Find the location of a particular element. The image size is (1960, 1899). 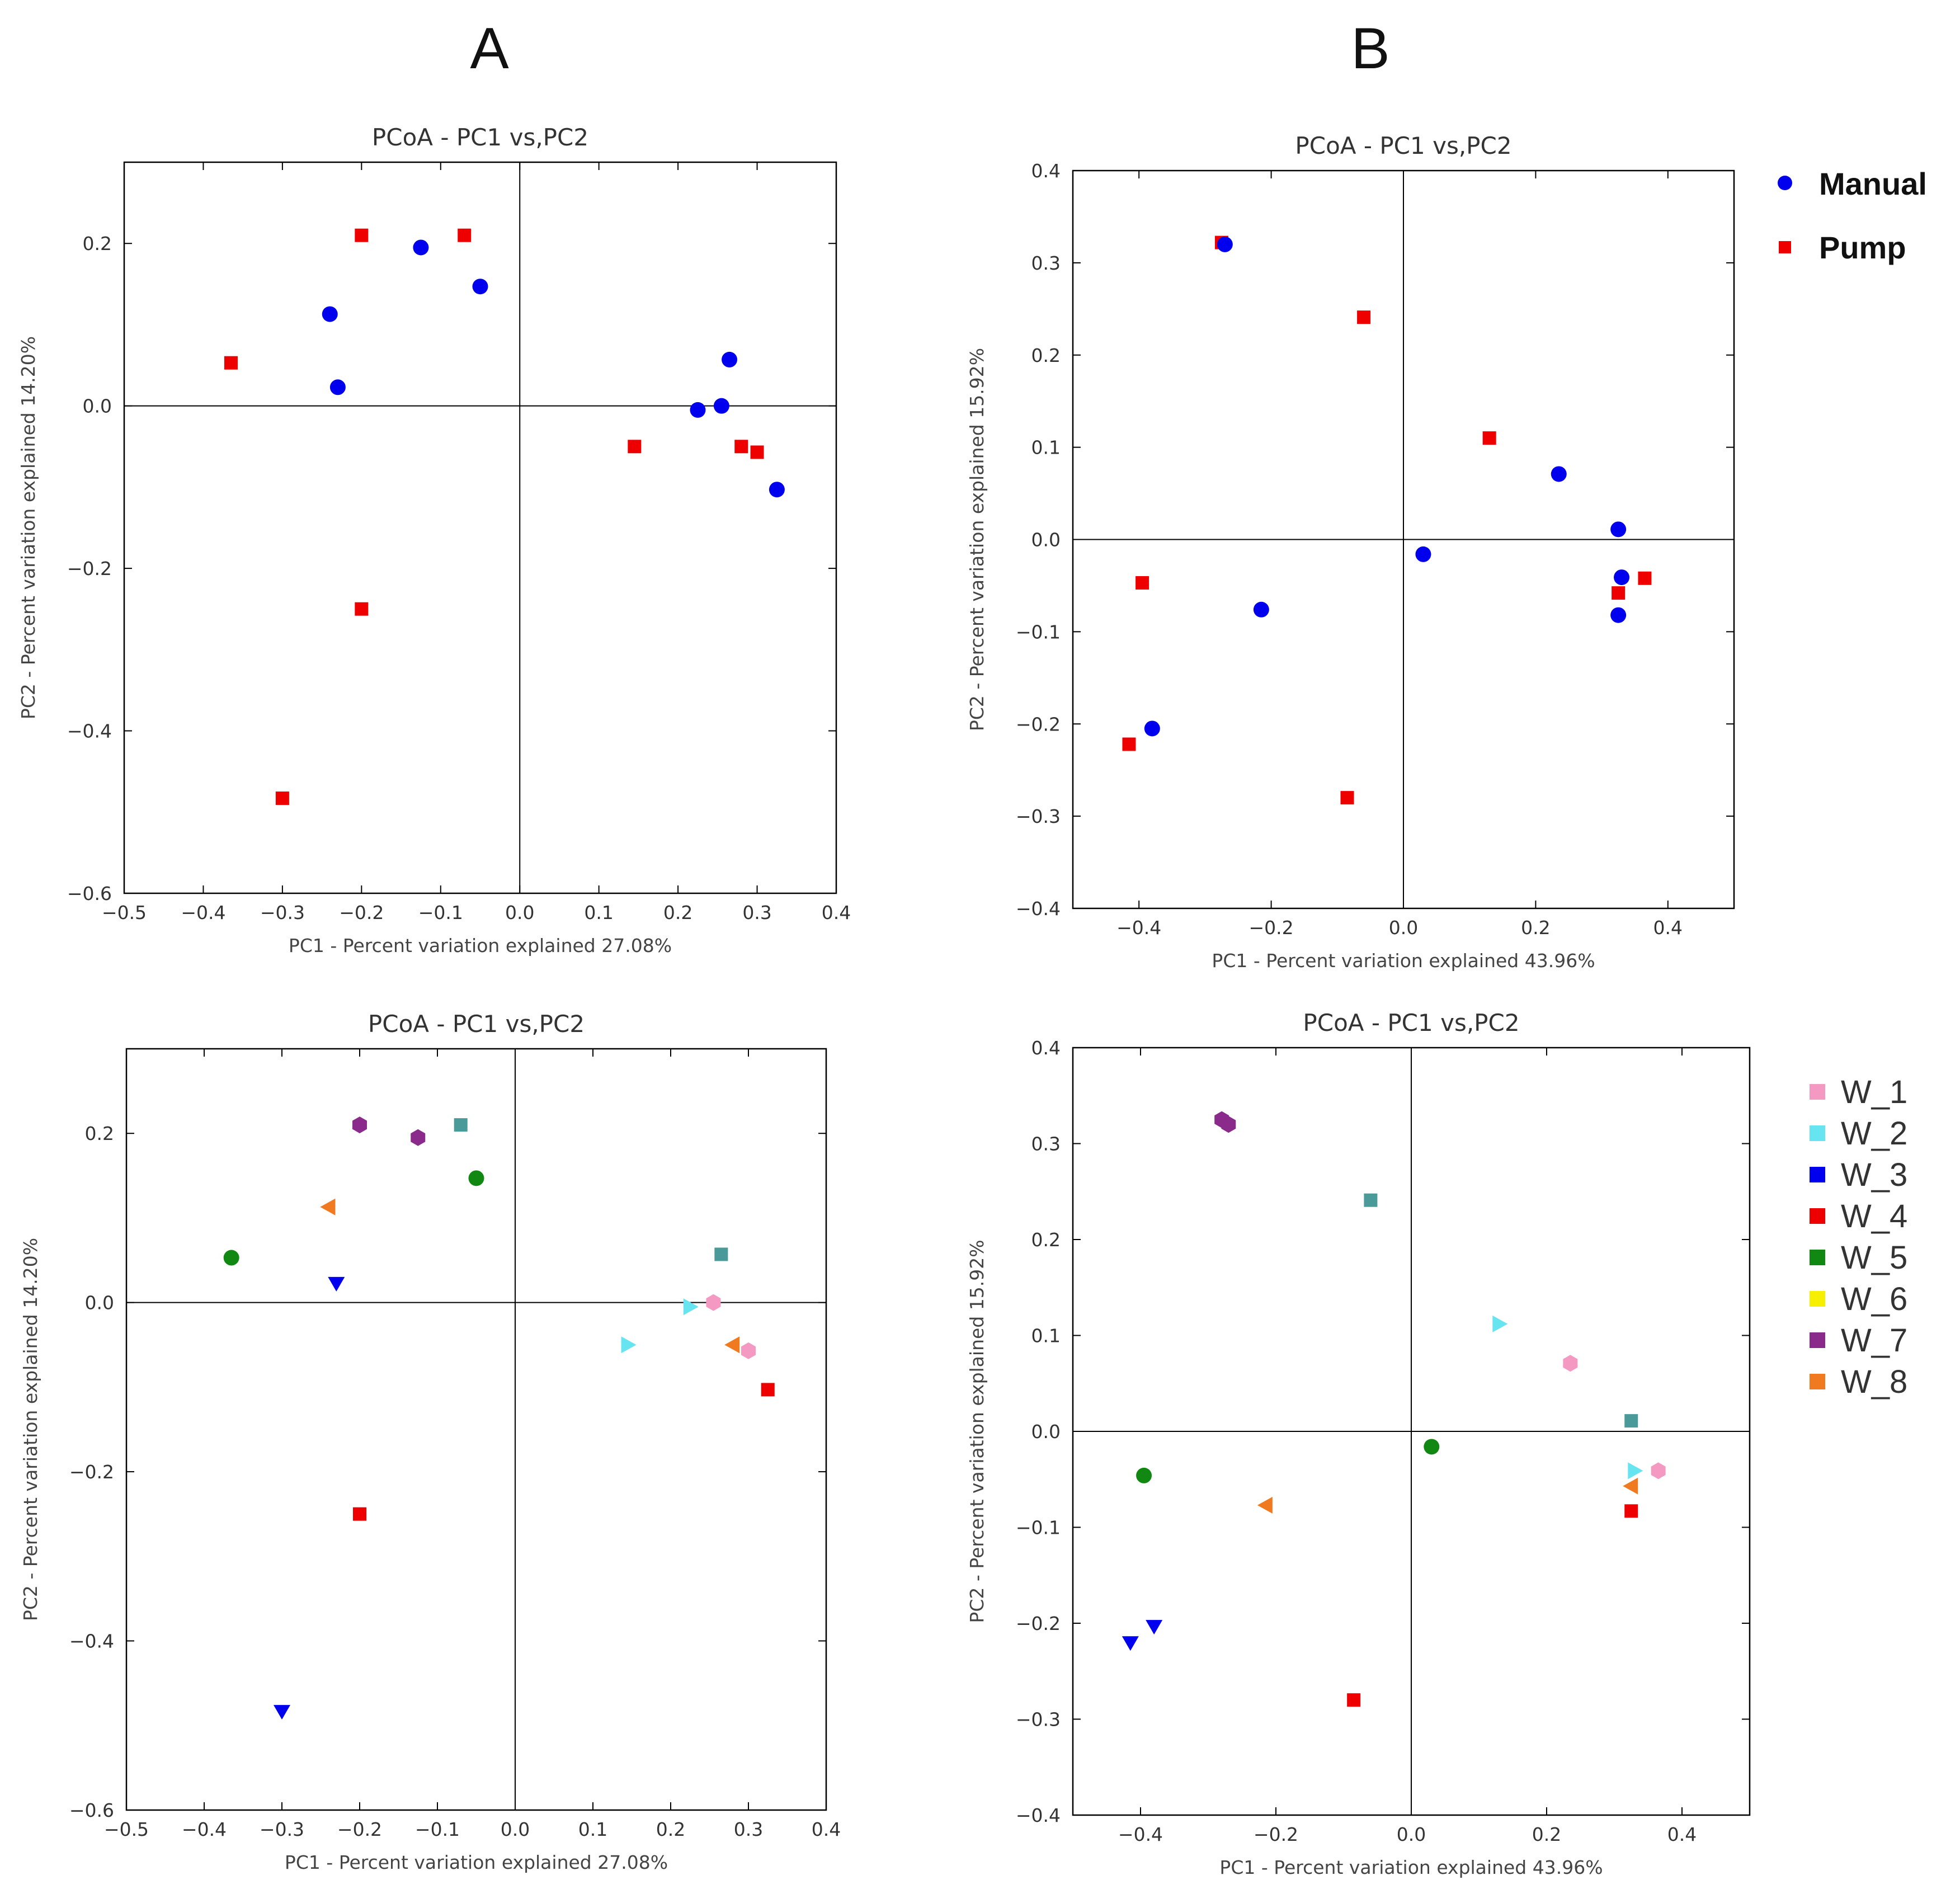

y-axis-label: PC2 - Percent variation explained 15.92% is located at coordinates (977, 539).